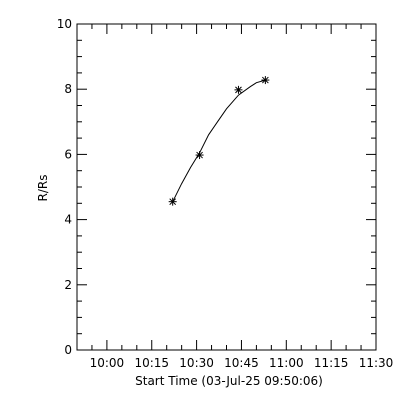  What do you see at coordinates (151, 363) in the screenshot?
I see `x-tick-label: 10:15` at bounding box center [151, 363].